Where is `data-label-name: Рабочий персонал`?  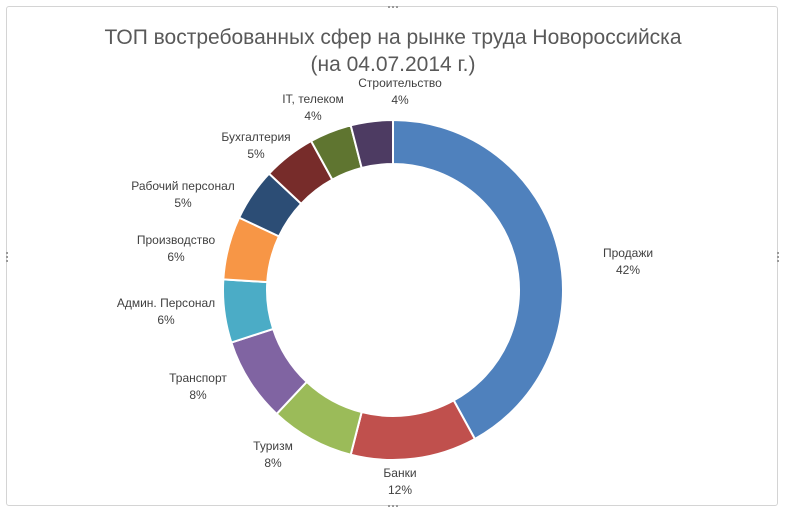
data-label-name: Рабочий персонал is located at coordinates (183, 186).